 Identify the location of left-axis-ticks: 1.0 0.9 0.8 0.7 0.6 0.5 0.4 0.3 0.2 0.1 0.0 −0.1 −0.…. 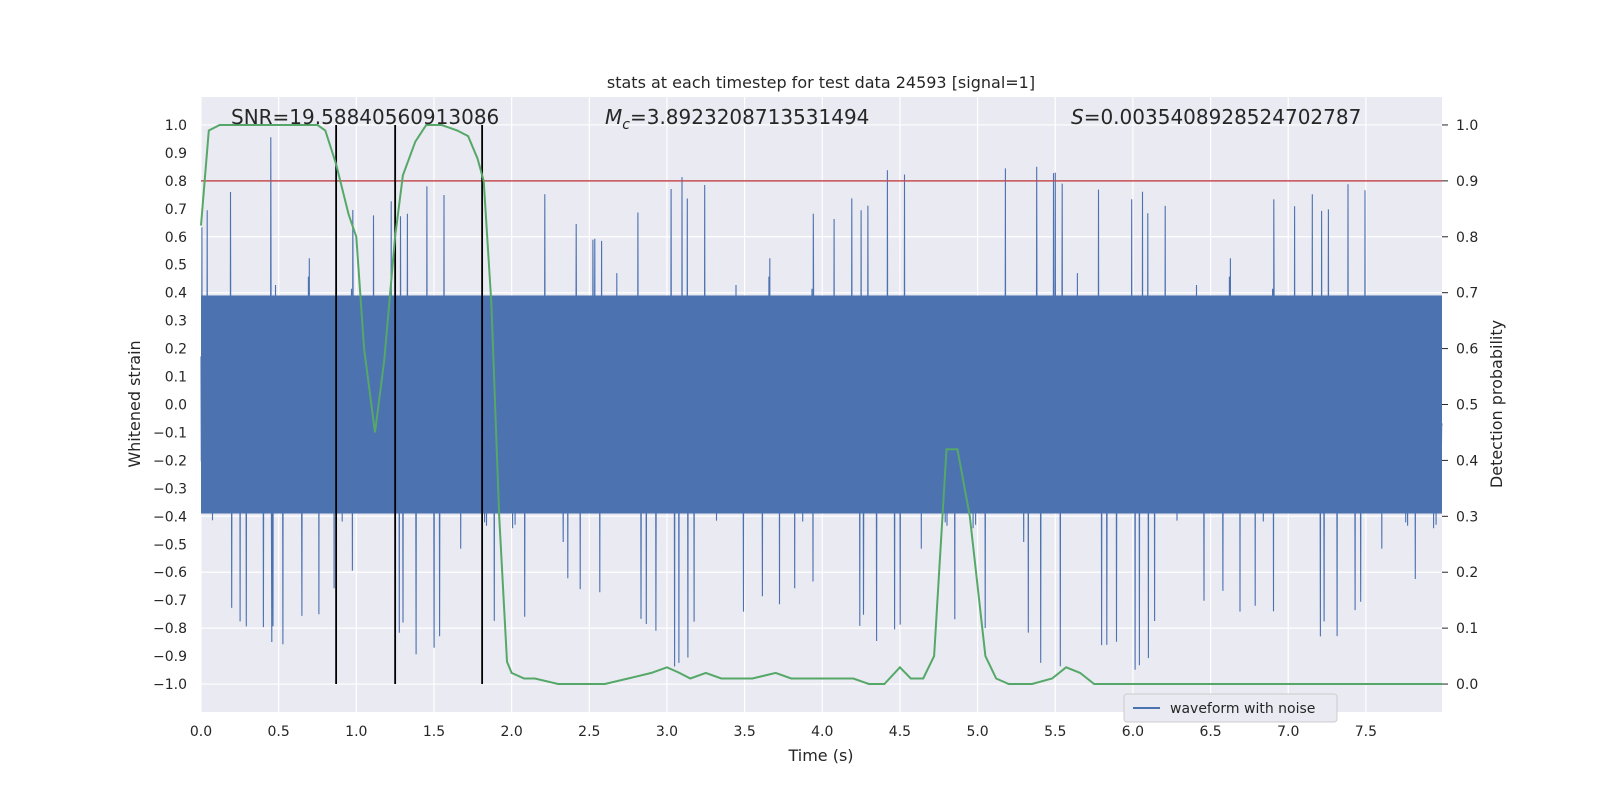
(170, 405).